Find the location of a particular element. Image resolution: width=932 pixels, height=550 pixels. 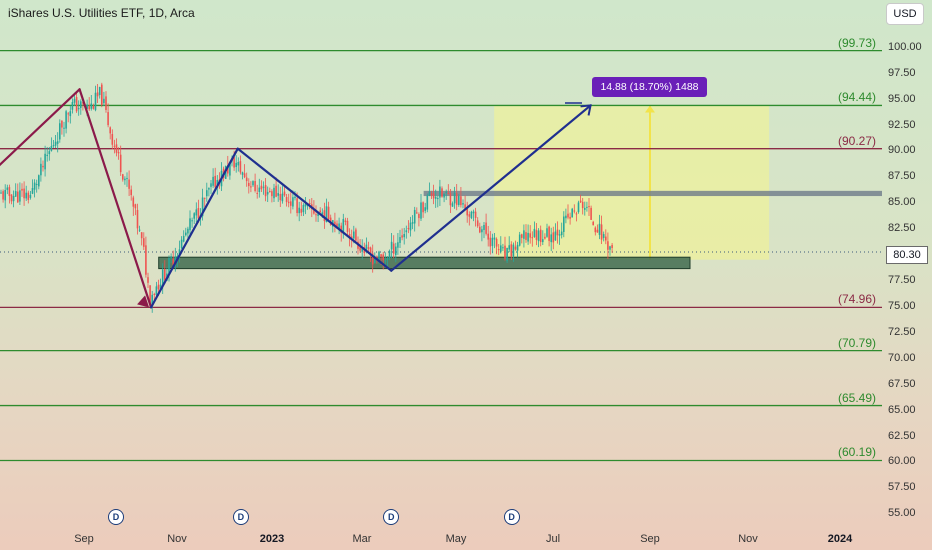

price-tick-label: 97.50 is located at coordinates (902, 72).